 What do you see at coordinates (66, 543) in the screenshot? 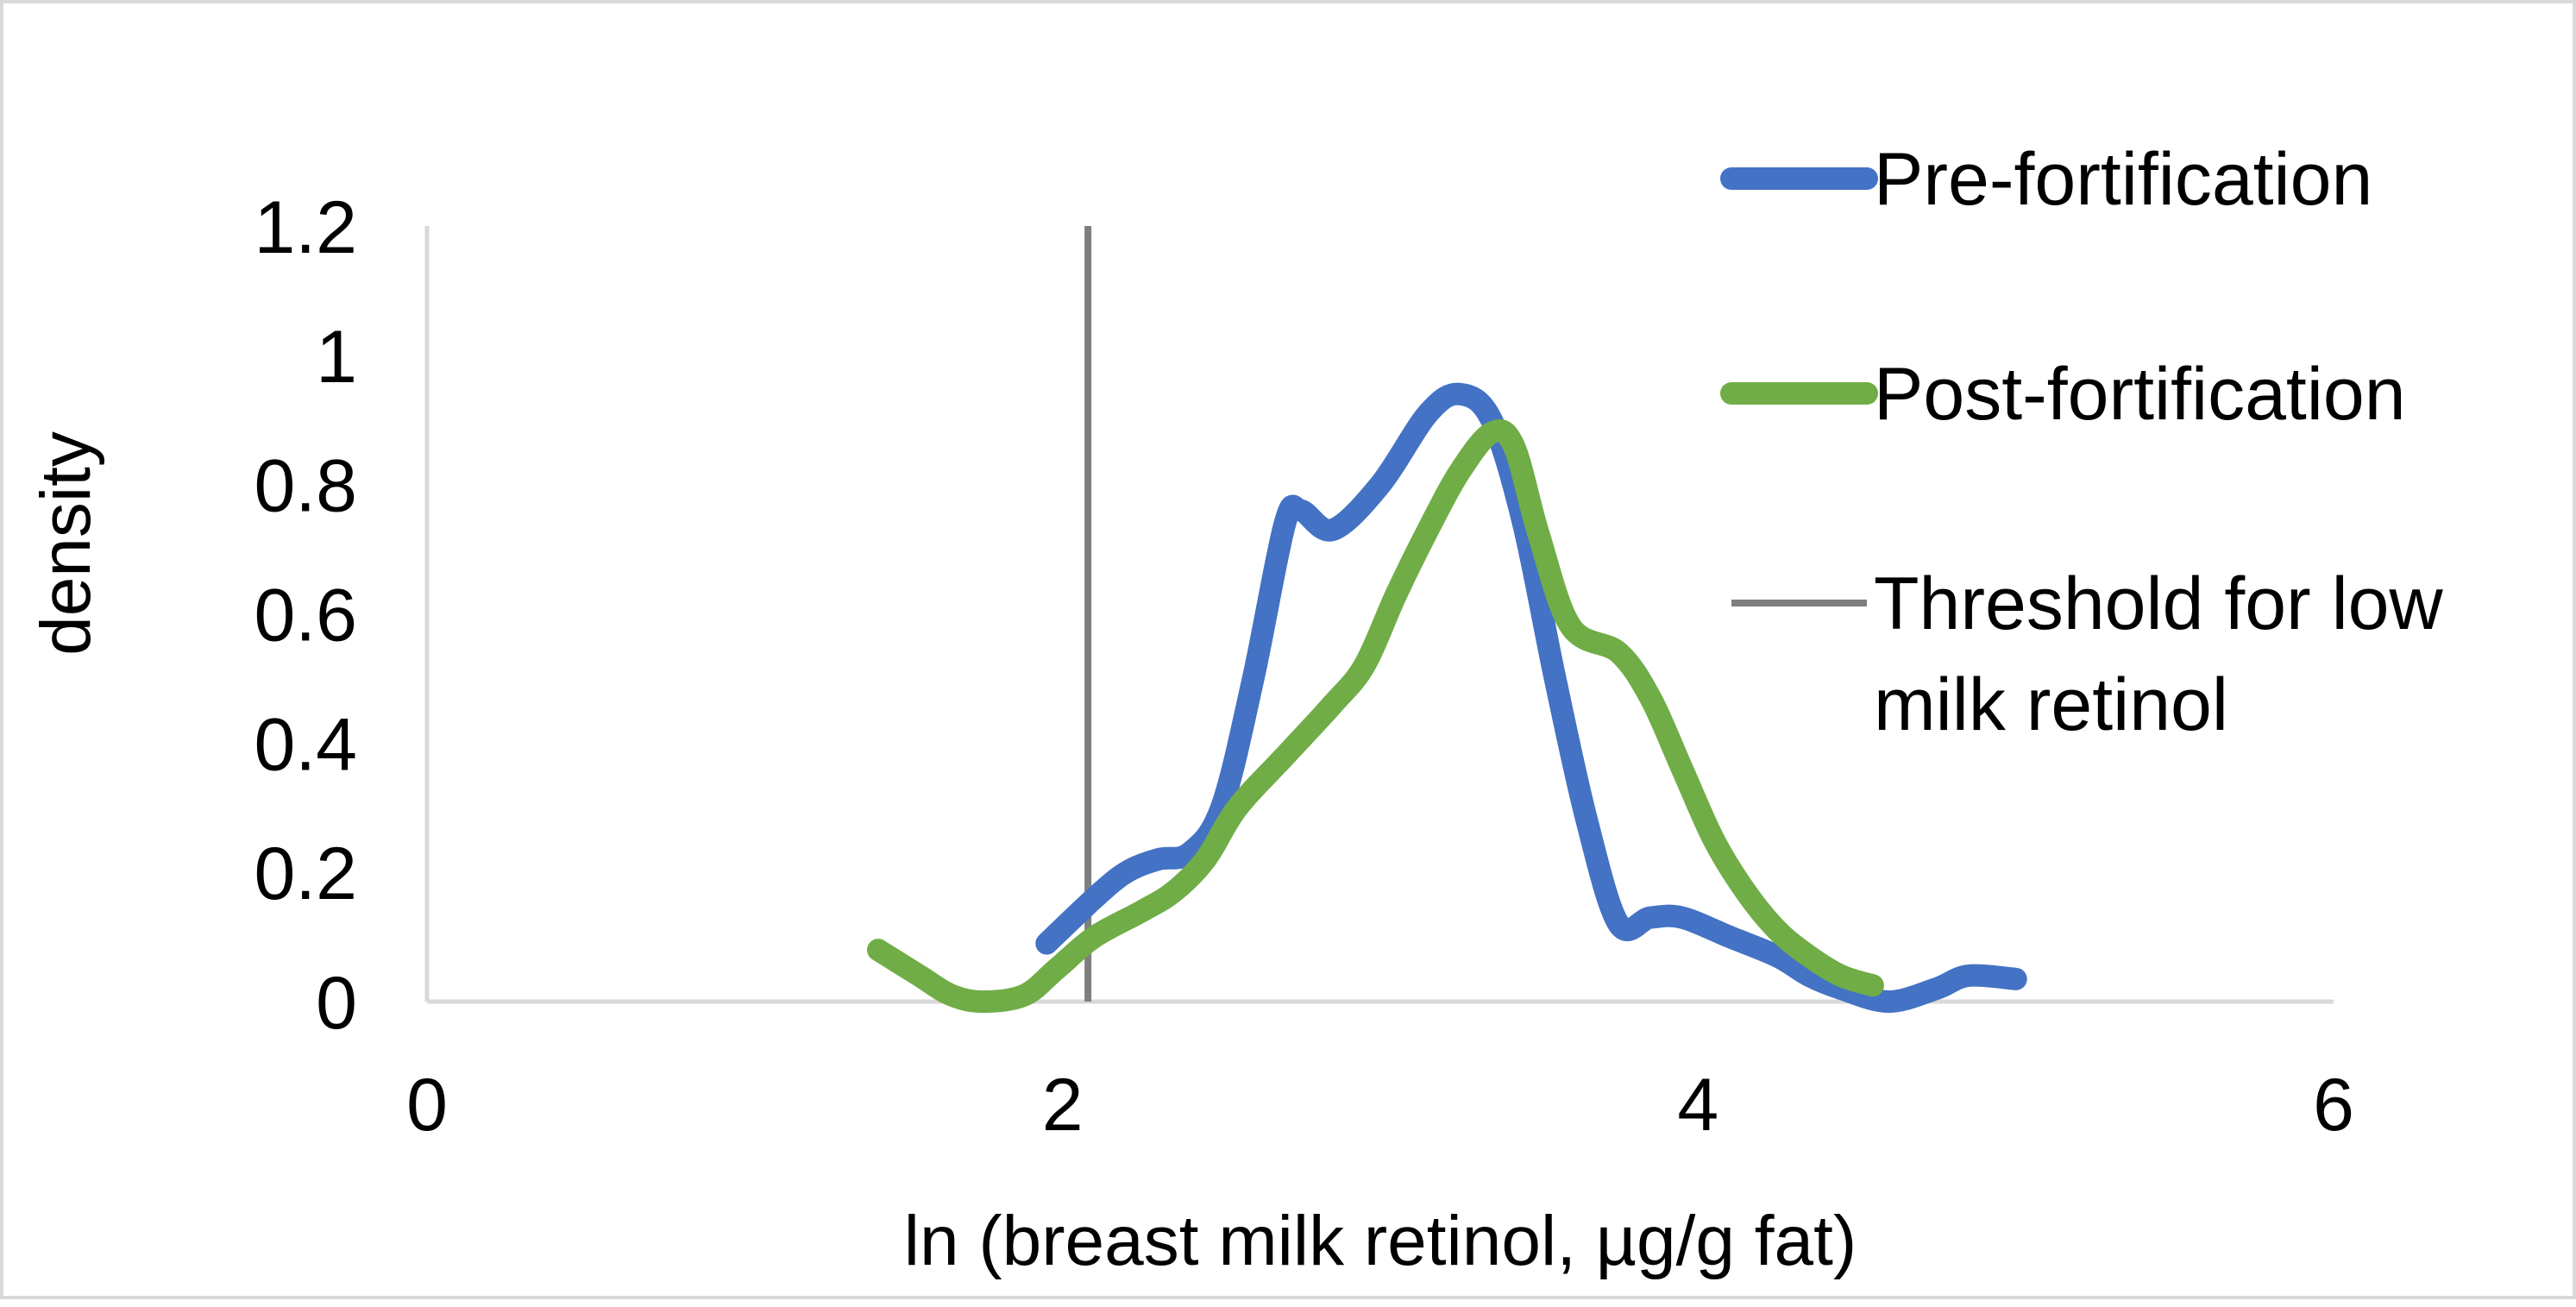
I see `y-axis-title: density` at bounding box center [66, 543].